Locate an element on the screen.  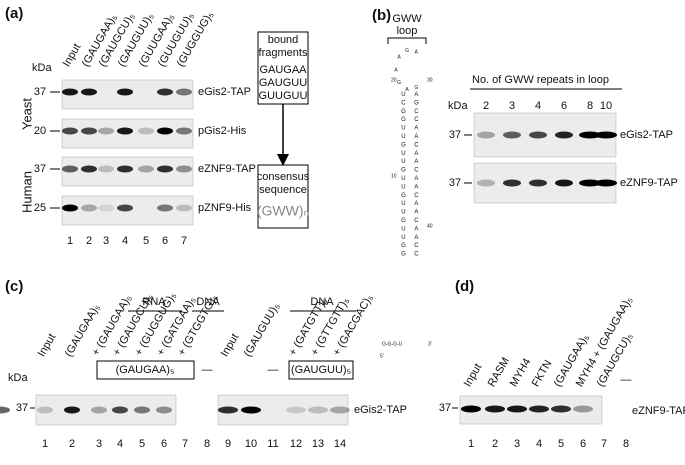
lane-number: 1 is located at coordinates (45, 444).